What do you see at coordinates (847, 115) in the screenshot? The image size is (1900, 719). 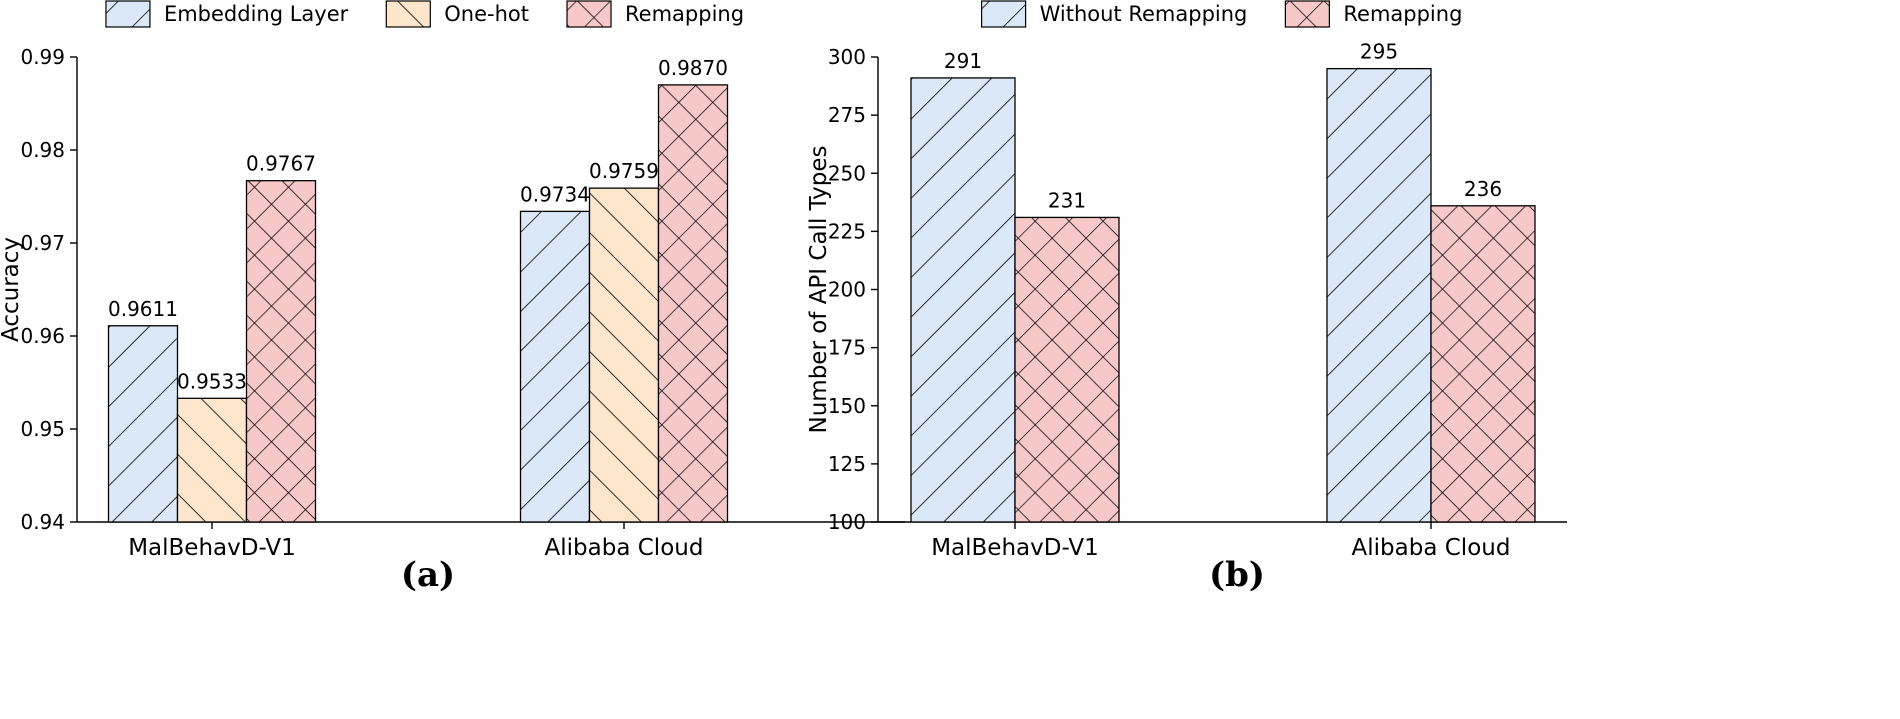 I see `y-tick-label: 275` at bounding box center [847, 115].